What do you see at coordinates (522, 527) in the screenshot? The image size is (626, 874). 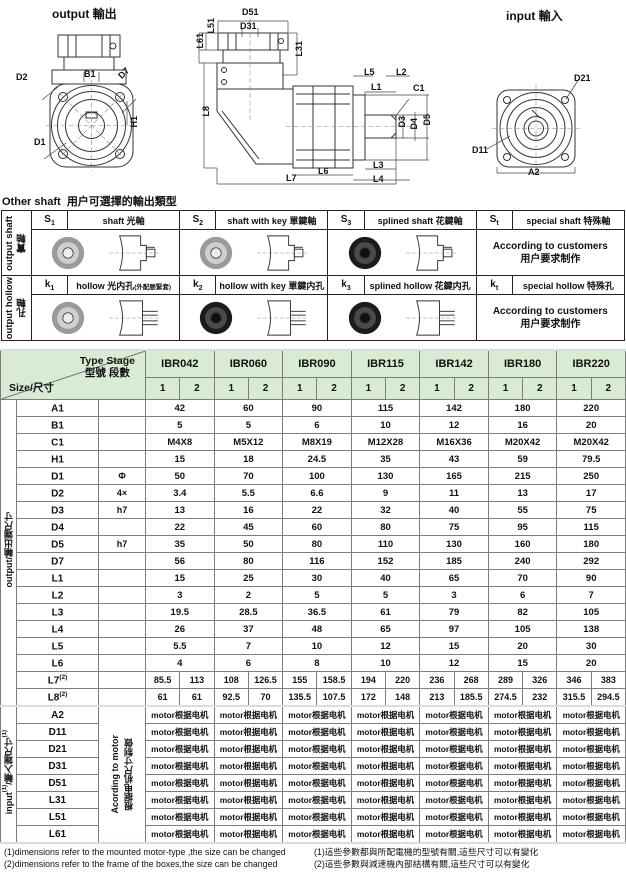 I see `dimension-value: 95` at bounding box center [522, 527].